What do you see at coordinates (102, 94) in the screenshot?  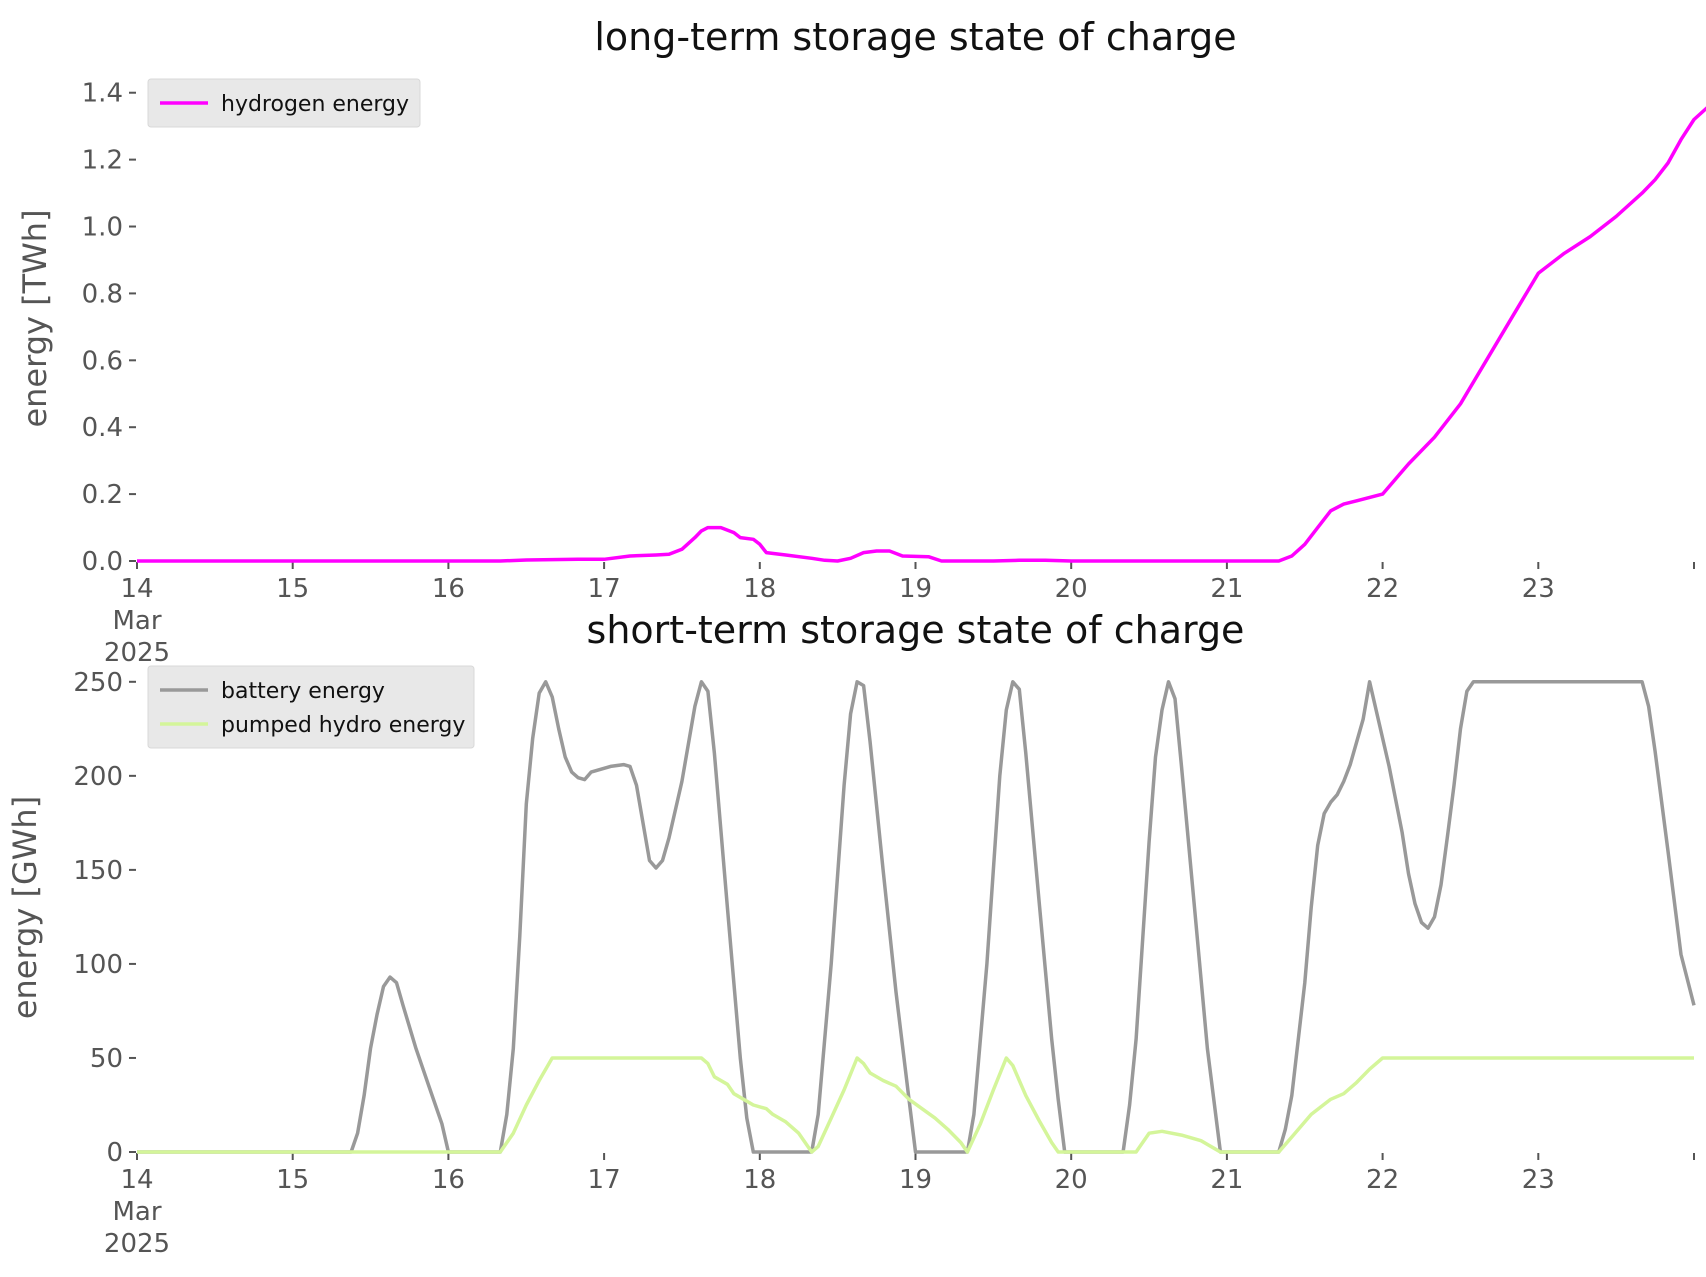 I see `y-tick-label: 1.4` at bounding box center [102, 94].